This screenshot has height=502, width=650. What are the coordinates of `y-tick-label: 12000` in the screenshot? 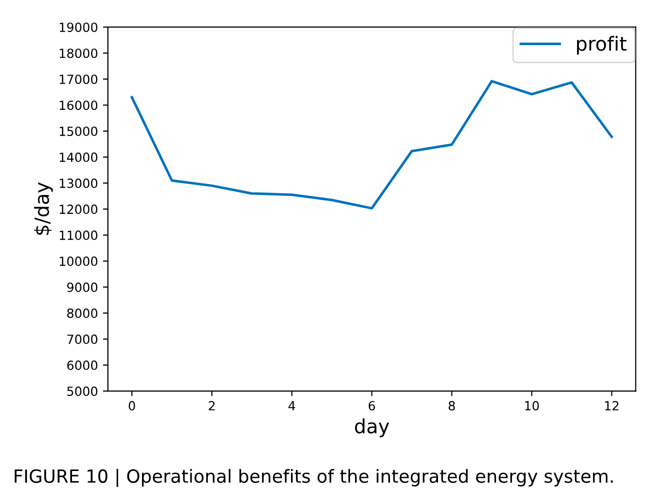 It's located at (79, 209).